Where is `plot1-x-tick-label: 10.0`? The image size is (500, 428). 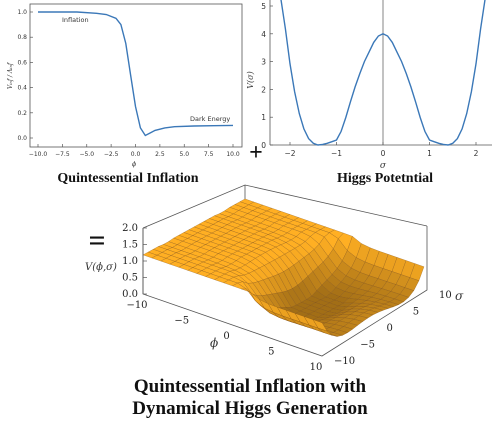
plot1-x-tick-label: 10.0 is located at coordinates (233, 154).